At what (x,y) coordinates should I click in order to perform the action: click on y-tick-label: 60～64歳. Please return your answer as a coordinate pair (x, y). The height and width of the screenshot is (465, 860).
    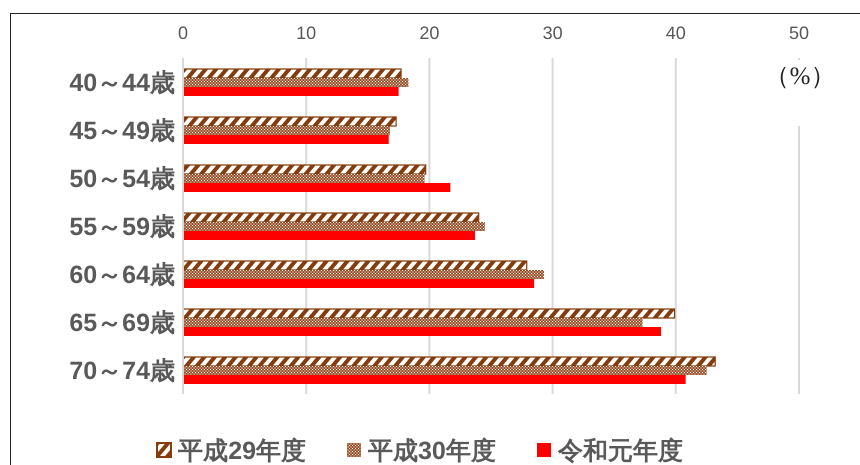
    Looking at the image, I should click on (122, 274).